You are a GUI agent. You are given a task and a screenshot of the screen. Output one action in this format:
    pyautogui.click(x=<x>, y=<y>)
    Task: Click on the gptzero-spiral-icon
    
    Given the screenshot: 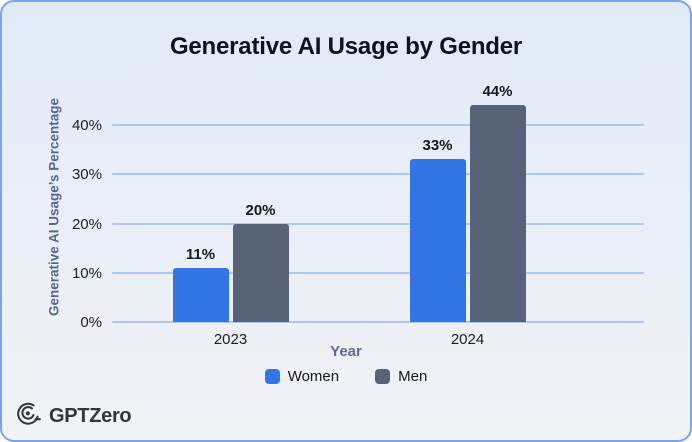 What is the action you would take?
    pyautogui.click(x=28, y=416)
    